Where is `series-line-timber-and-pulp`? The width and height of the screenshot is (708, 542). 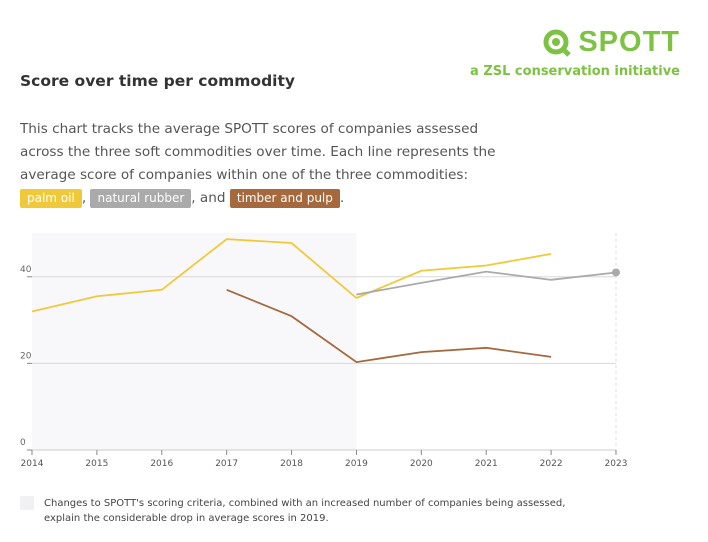
series-line-timber-and-pulp is located at coordinates (389, 326).